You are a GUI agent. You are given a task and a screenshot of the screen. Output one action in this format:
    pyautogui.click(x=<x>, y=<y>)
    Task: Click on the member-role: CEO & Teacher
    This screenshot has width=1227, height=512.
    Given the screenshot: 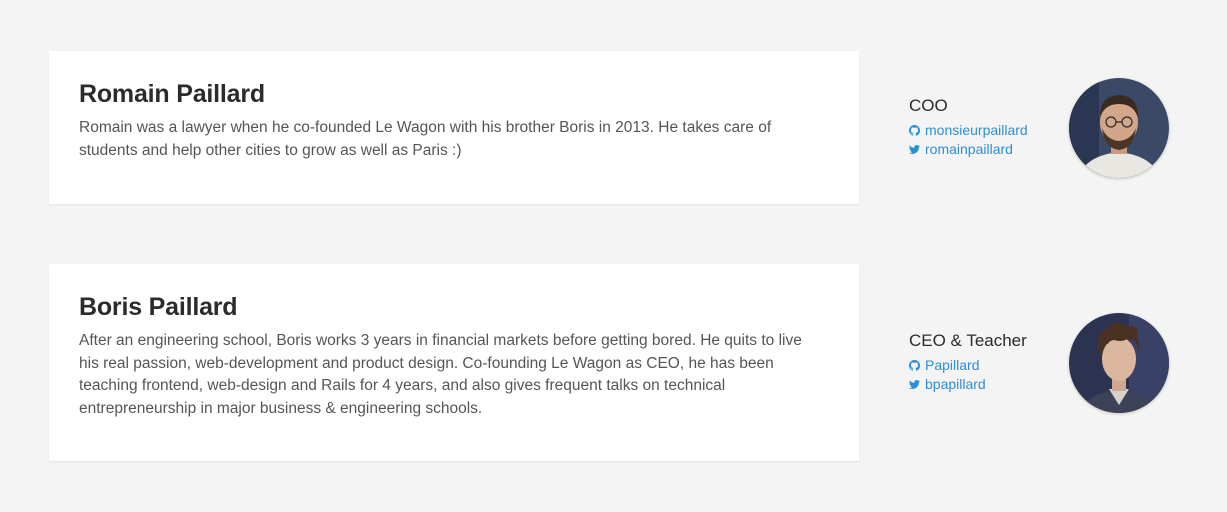 What is the action you would take?
    pyautogui.click(x=968, y=340)
    